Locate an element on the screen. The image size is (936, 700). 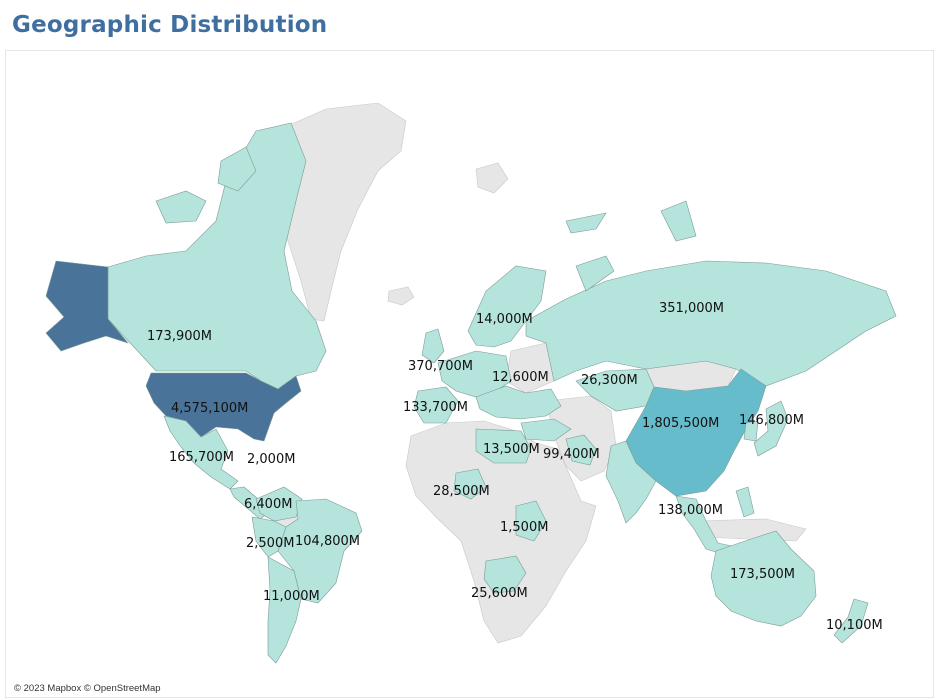
label-nigeria: 28,500M is located at coordinates (461, 491).